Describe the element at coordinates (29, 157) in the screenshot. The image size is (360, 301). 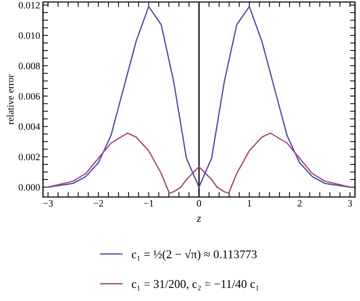
I see `y-tick-label: 0.002` at that location.